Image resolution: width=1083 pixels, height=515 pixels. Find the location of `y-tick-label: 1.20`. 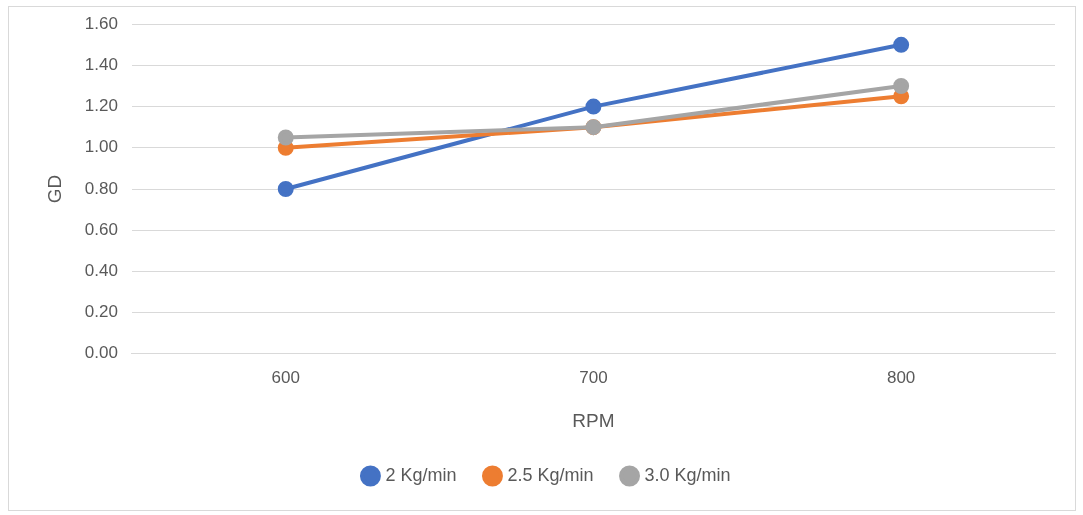

y-tick-label: 1.20 is located at coordinates (101, 106).